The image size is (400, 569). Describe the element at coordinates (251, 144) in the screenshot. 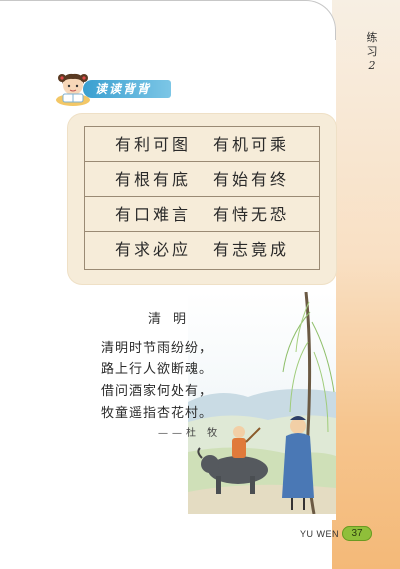

I see `idiom-cell: 有机可乘` at that location.